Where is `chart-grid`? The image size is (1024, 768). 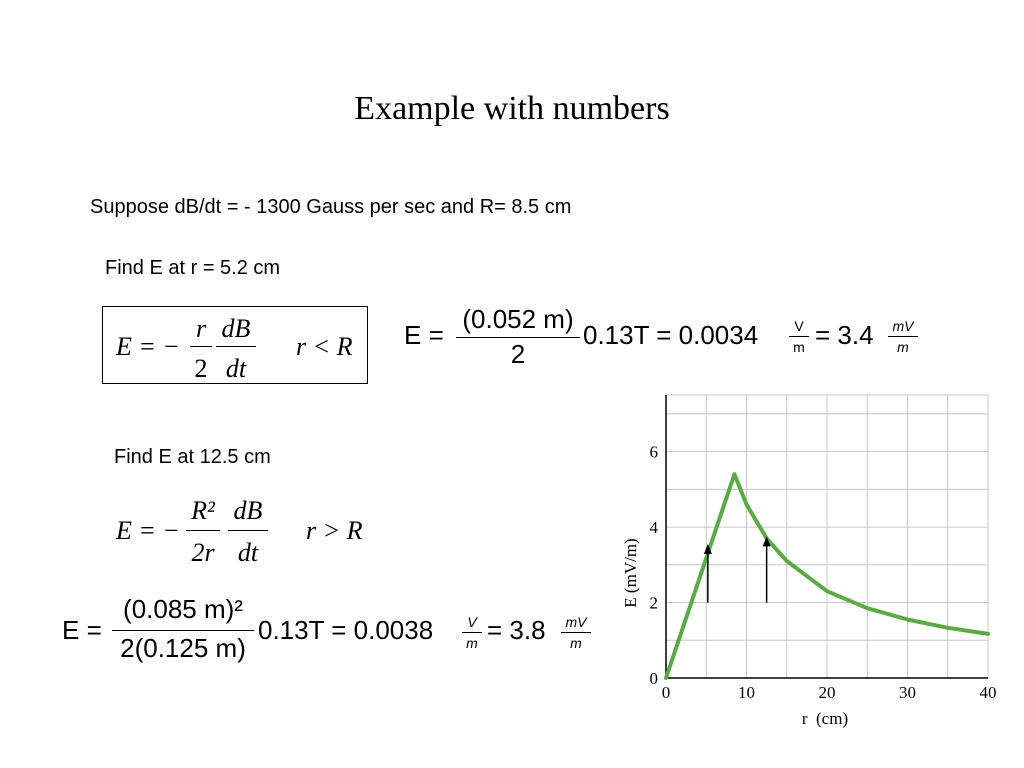
chart-grid is located at coordinates (827, 536).